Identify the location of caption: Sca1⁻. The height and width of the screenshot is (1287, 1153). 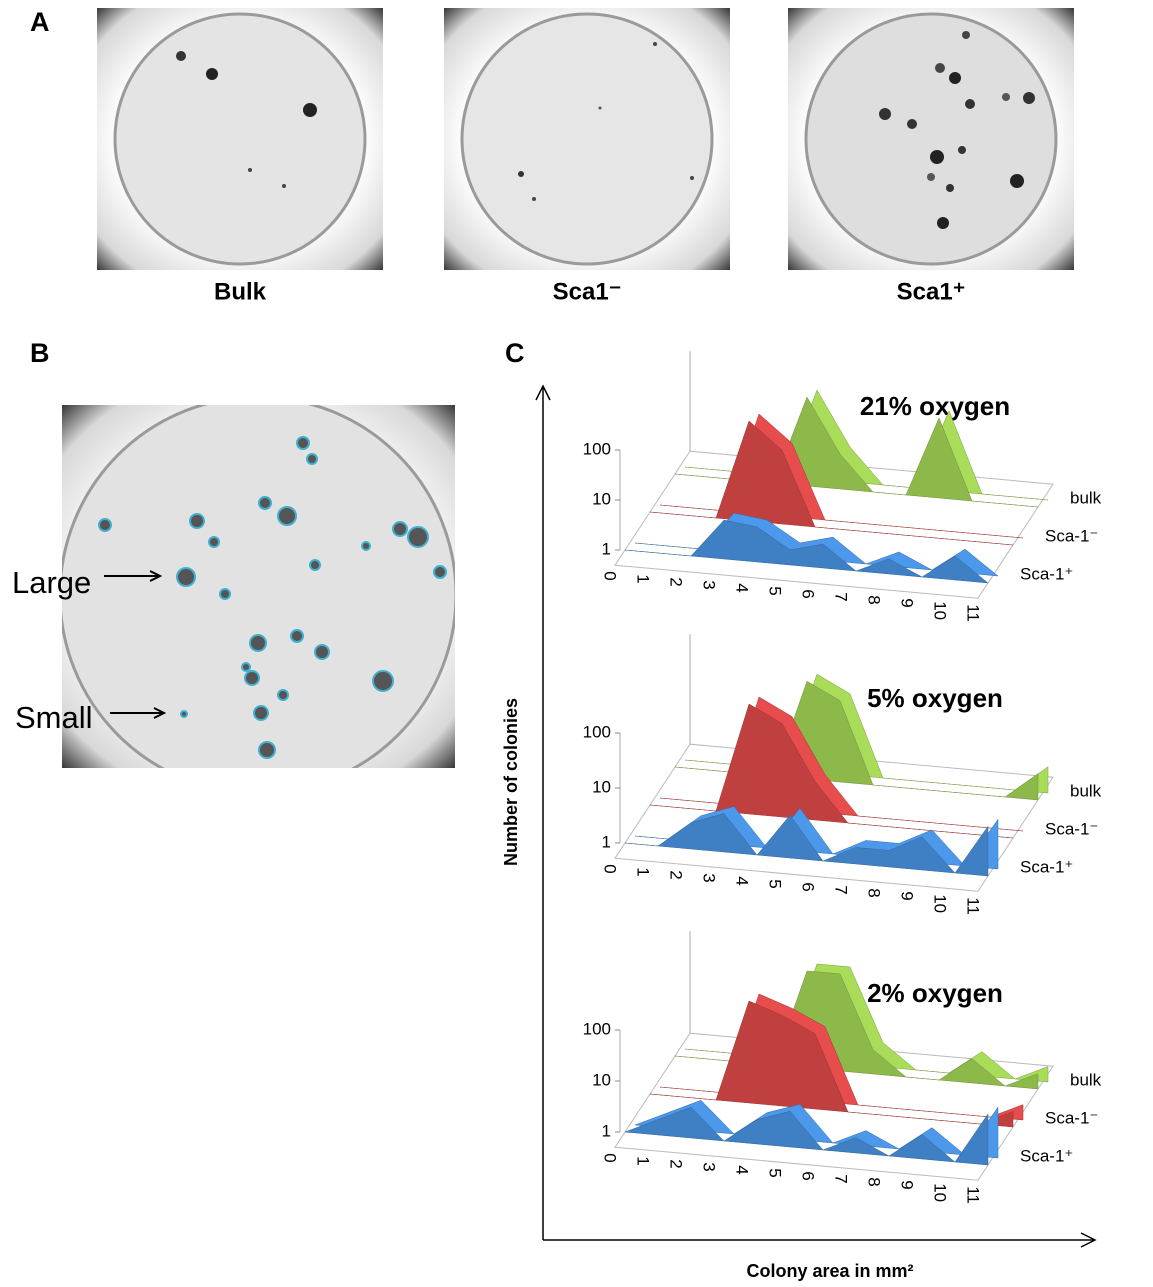
(587, 291).